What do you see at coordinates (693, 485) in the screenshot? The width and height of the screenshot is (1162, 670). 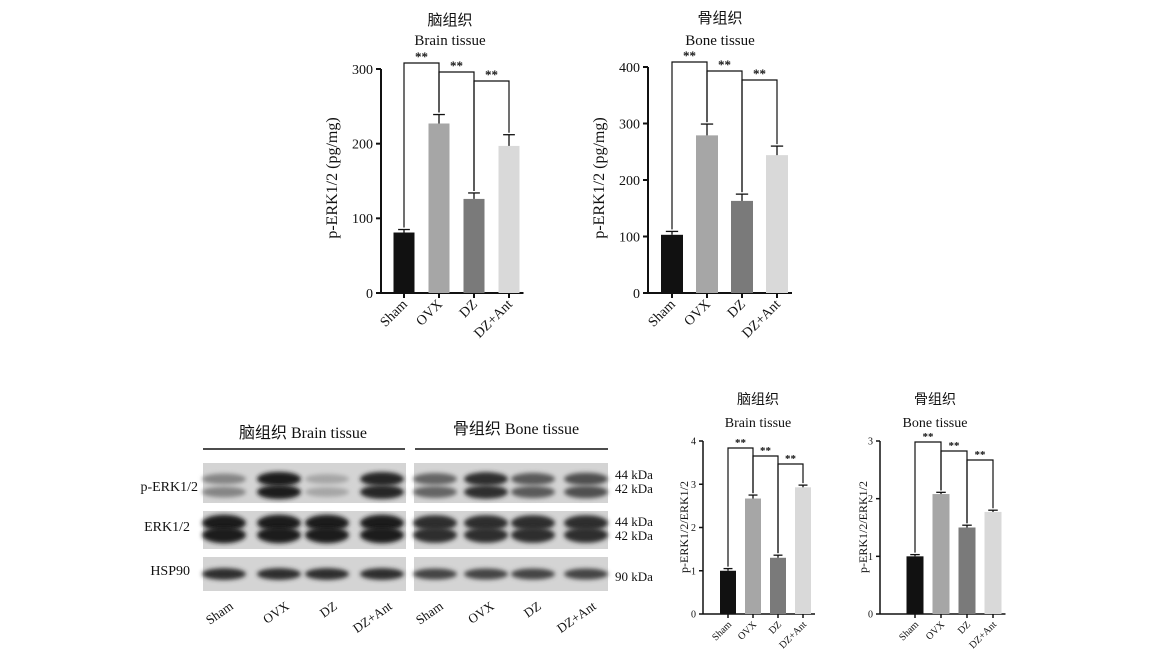 I see `y-tick-label: 3` at bounding box center [693, 485].